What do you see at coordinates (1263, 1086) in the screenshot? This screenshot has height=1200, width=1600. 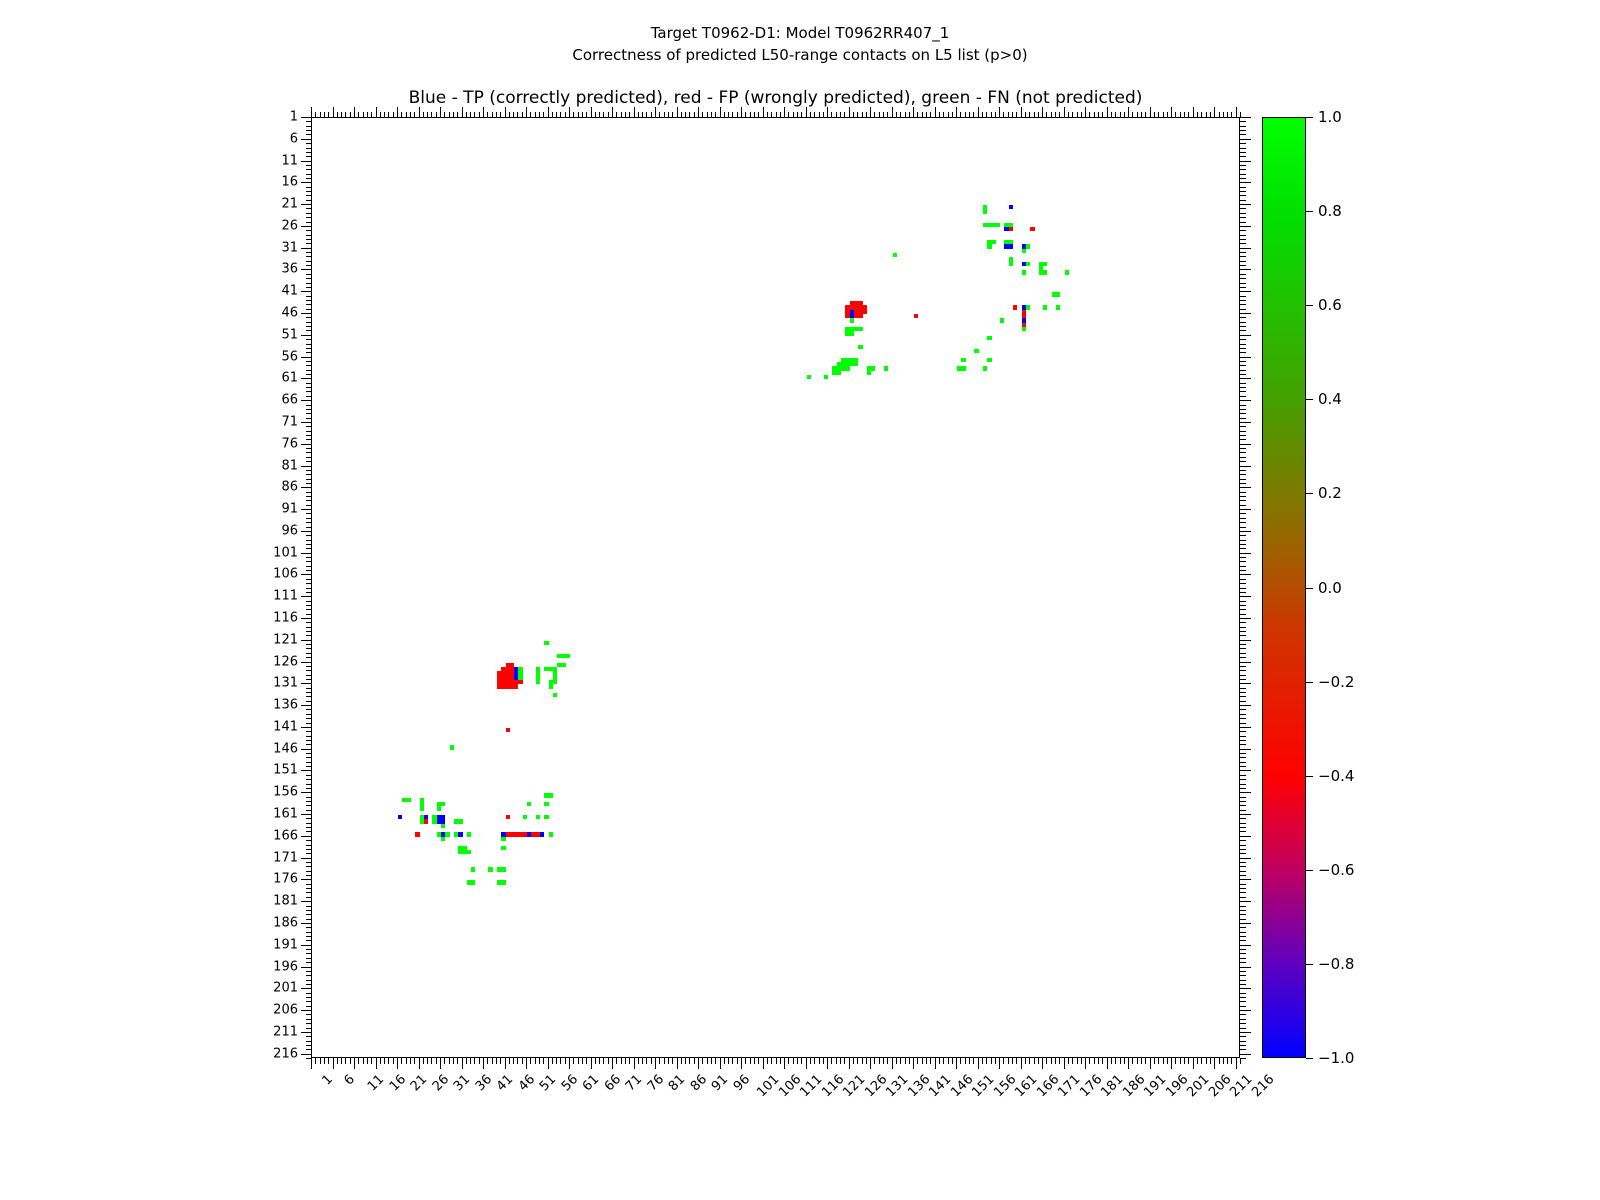 I see `x-tick-label: 216` at bounding box center [1263, 1086].